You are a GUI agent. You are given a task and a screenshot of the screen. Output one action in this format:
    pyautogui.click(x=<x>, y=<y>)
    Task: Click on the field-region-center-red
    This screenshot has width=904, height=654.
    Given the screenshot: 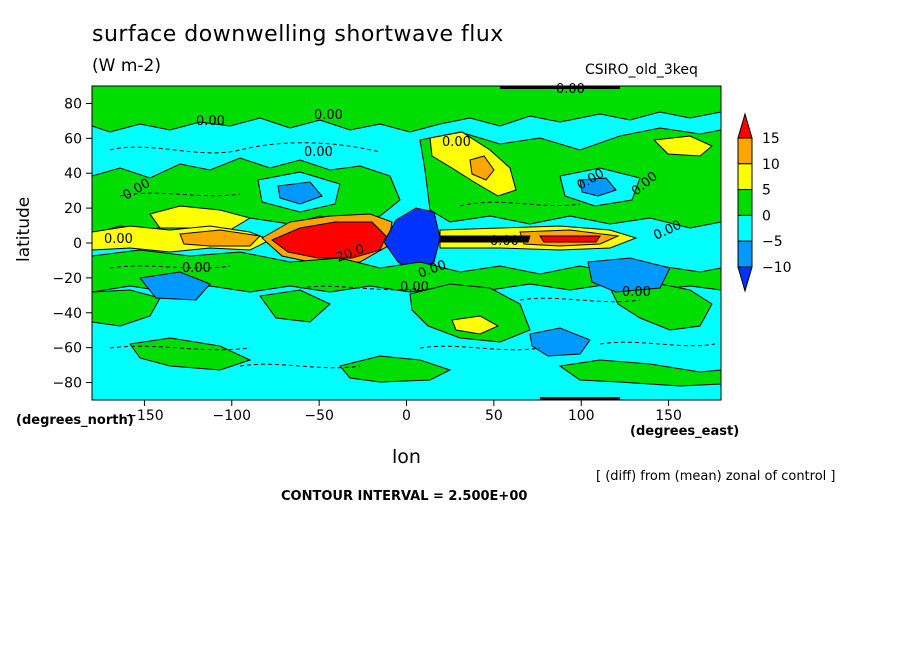 What is the action you would take?
    pyautogui.click(x=329, y=240)
    